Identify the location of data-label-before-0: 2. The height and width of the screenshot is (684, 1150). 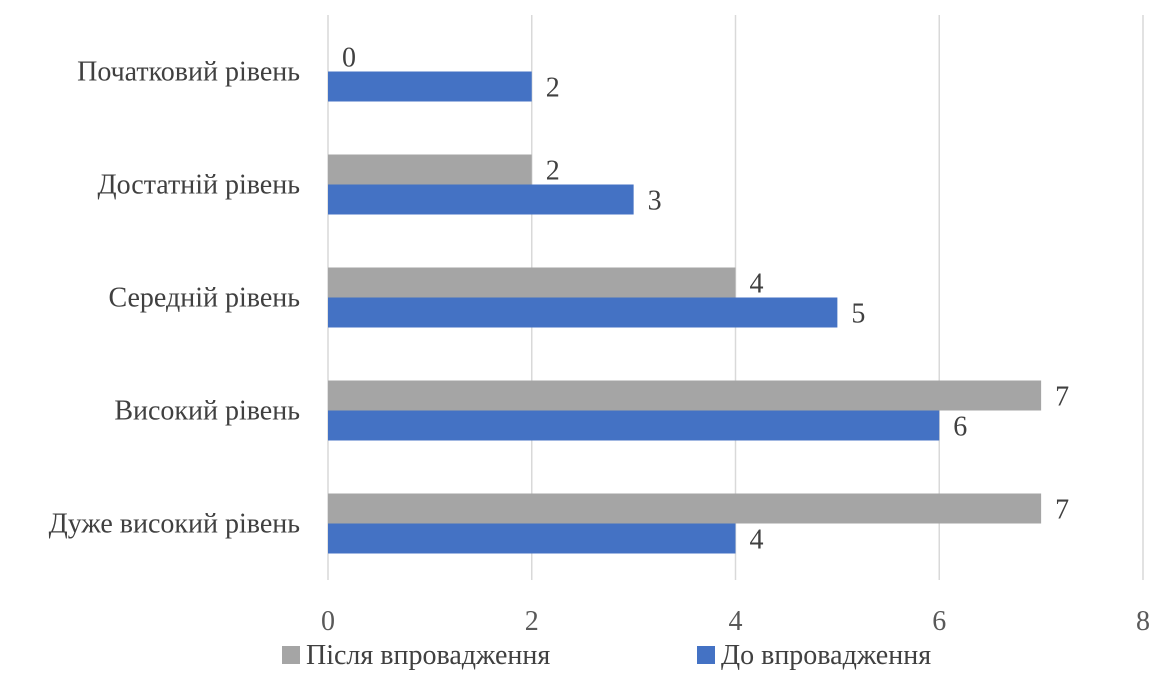
(553, 88).